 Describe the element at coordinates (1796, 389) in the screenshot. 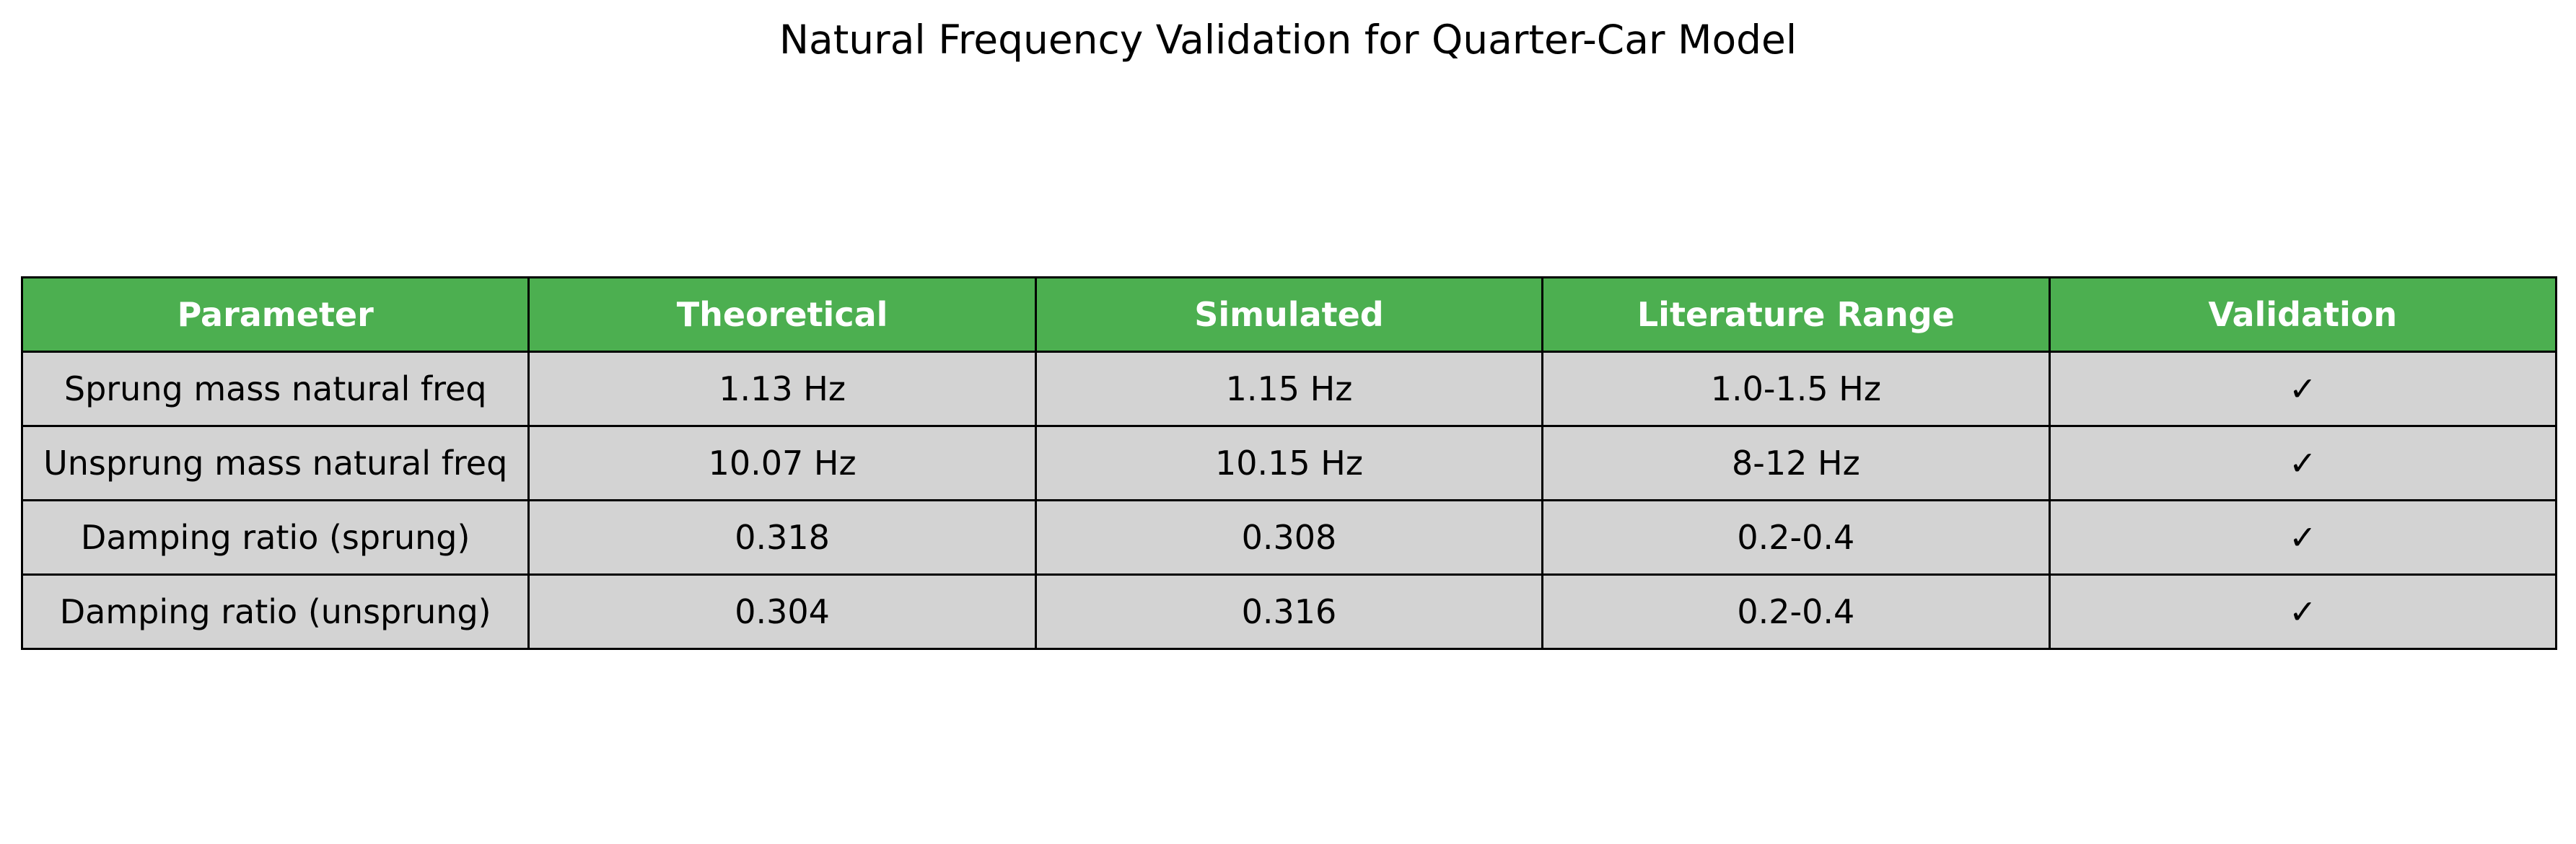

I see `cell-literature-range: 1.0-1.5 Hz` at that location.